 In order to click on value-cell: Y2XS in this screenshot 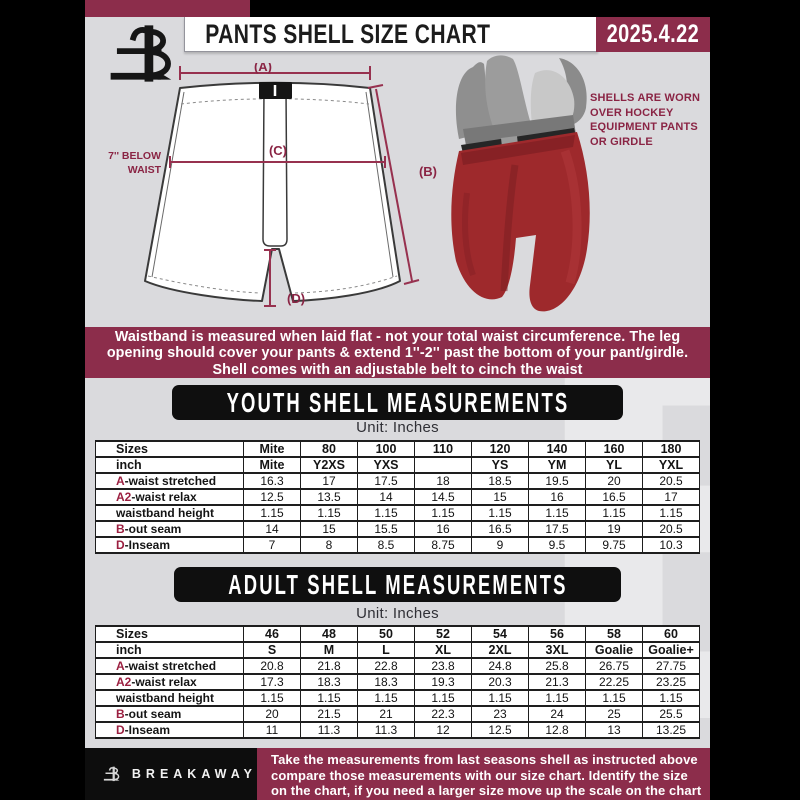, I will do `click(329, 465)`.